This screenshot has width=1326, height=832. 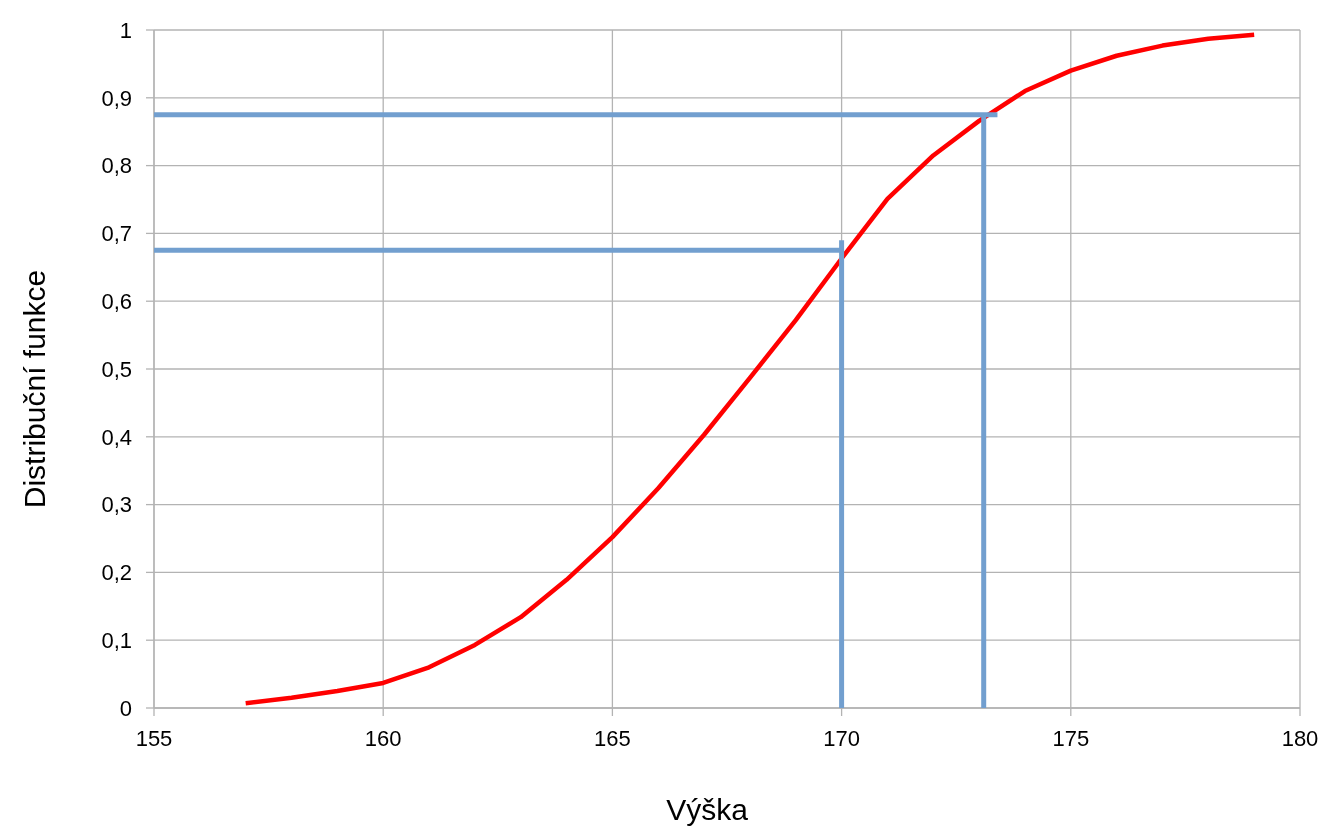 I want to click on y-tick-label: 1, so click(x=125, y=30).